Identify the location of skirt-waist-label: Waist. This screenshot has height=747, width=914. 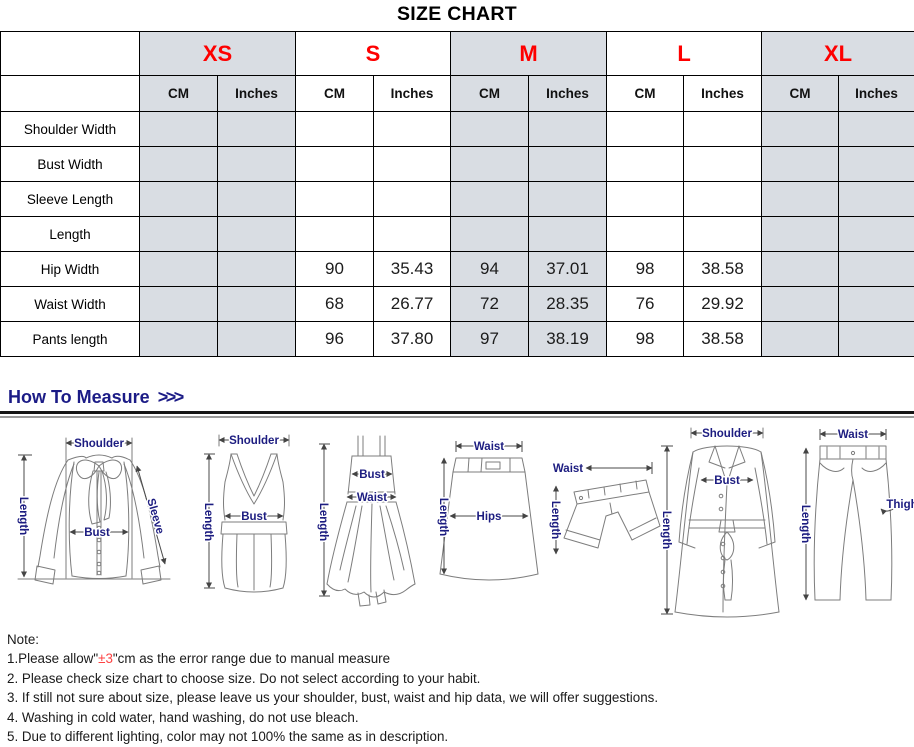
(489, 447).